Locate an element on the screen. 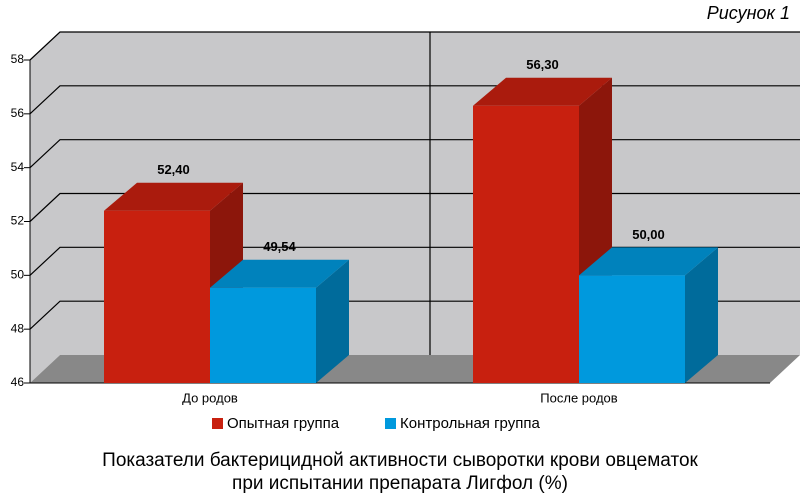 The width and height of the screenshot is (800, 496). value-label: 49,54 is located at coordinates (279, 246).